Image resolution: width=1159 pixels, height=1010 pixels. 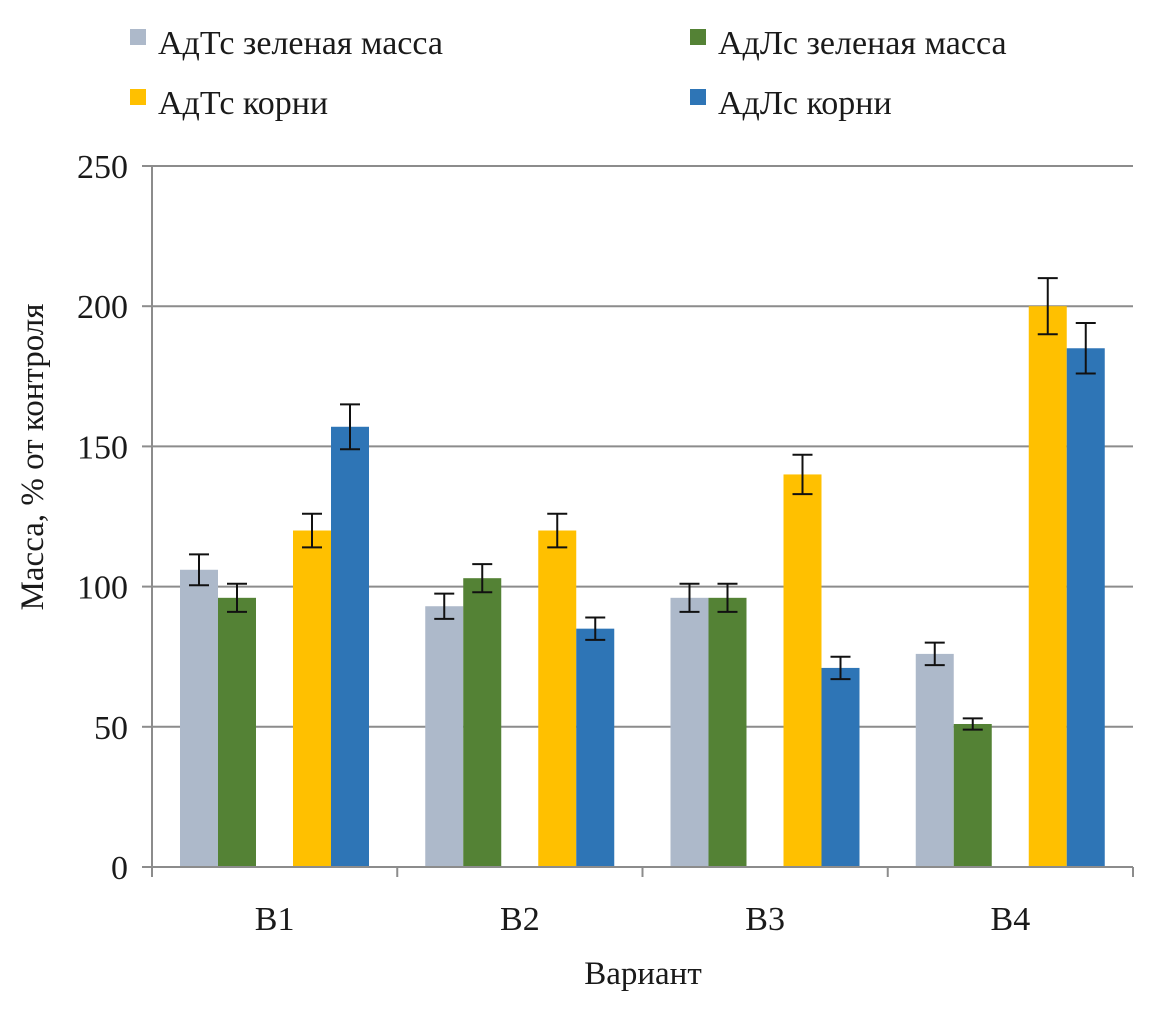 What do you see at coordinates (805, 103) in the screenshot?
I see `legend-label: АдЛс корни` at bounding box center [805, 103].